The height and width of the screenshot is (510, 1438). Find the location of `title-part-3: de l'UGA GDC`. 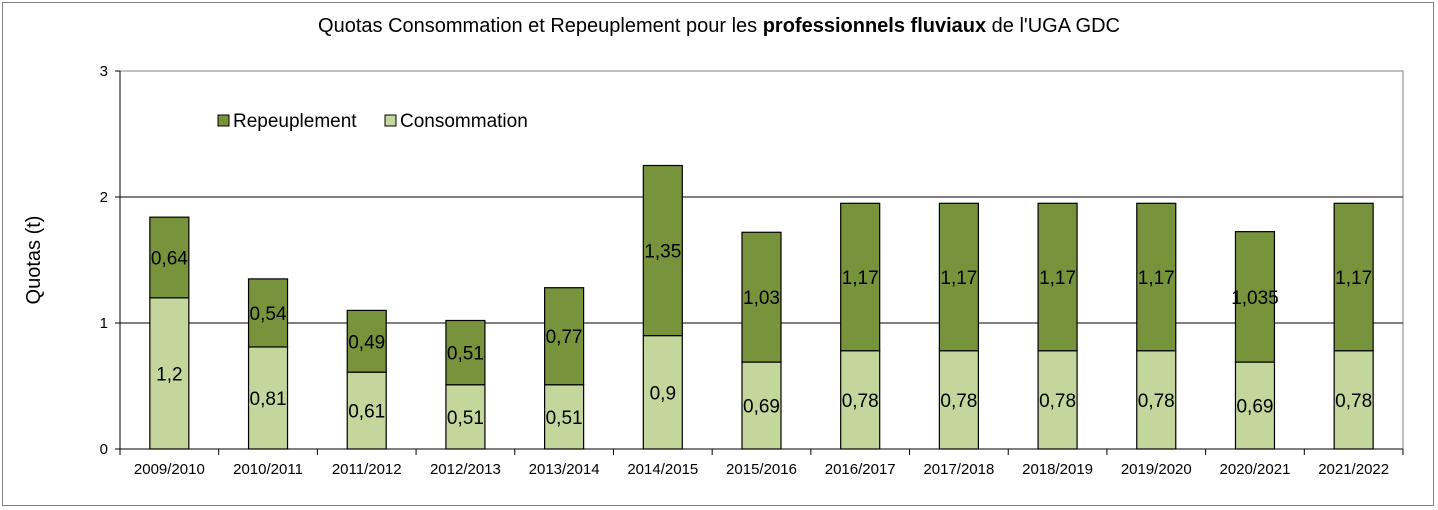

title-part-3: de l'UGA GDC is located at coordinates (1053, 26).